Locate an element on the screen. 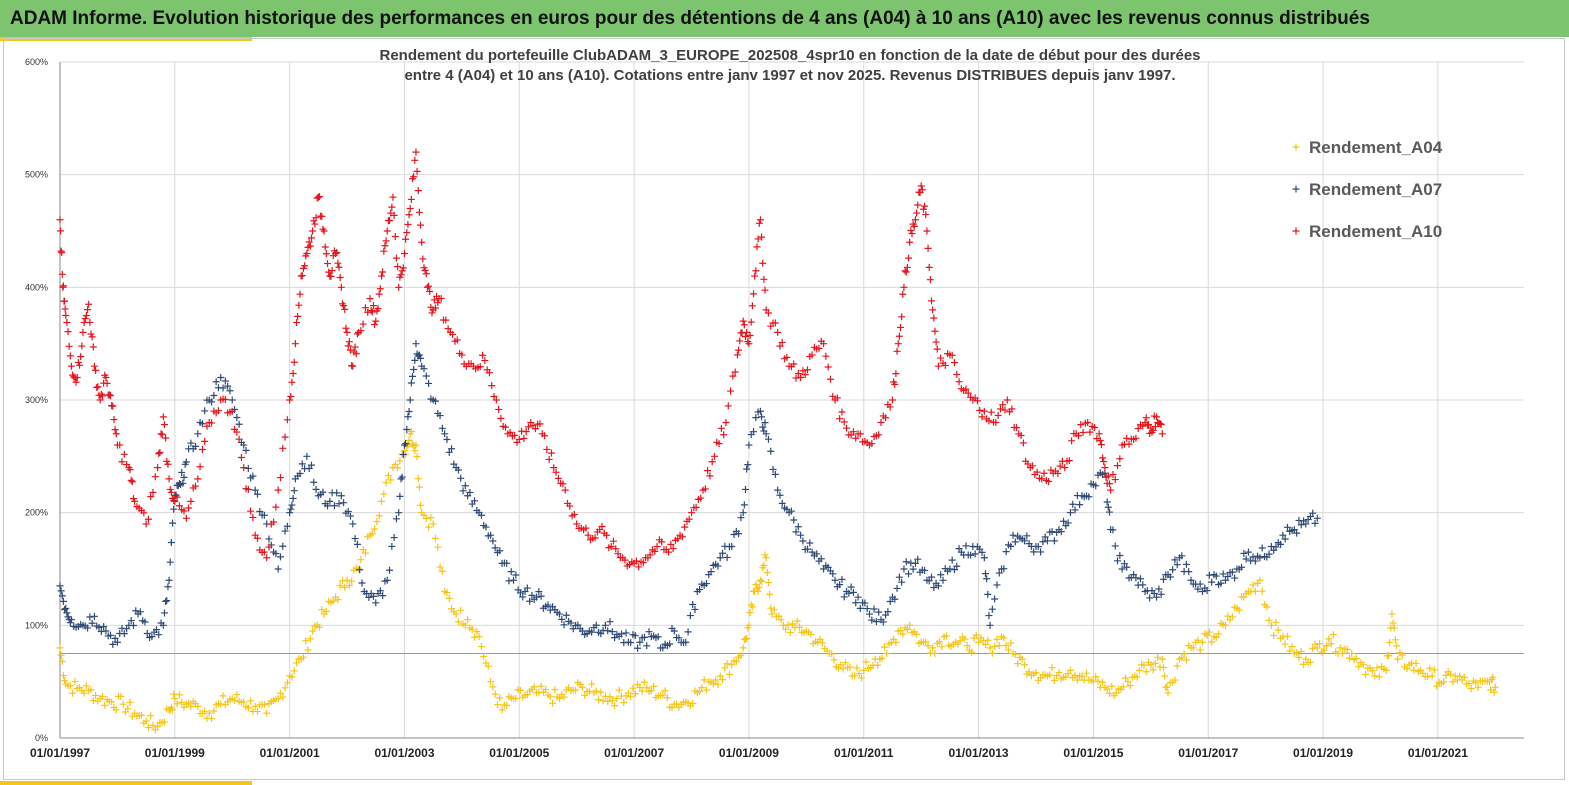 This screenshot has width=1569, height=785. y-tick-label: 600% is located at coordinates (36, 62).